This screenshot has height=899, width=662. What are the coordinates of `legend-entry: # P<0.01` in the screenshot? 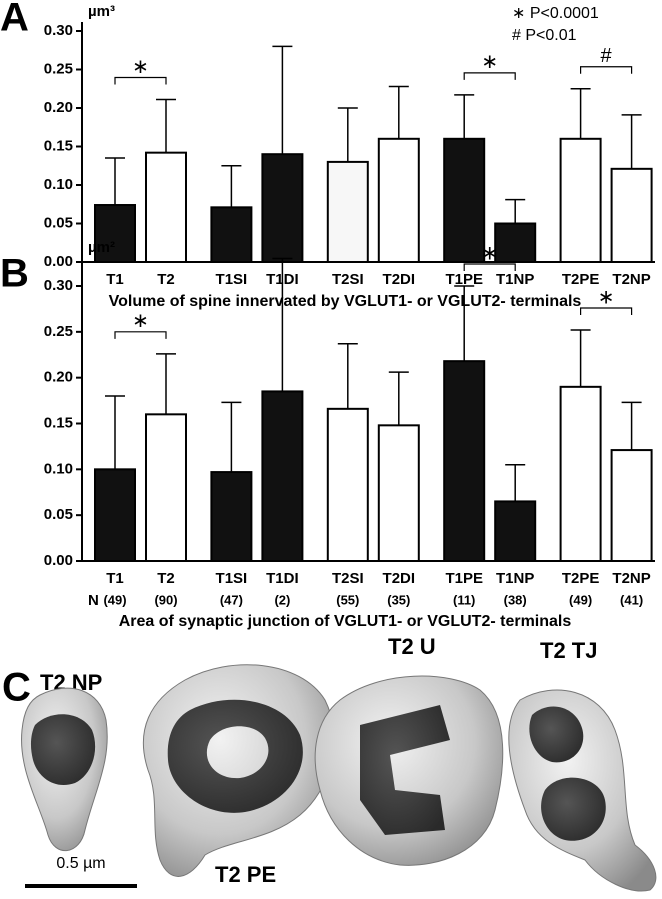 It's located at (544, 35).